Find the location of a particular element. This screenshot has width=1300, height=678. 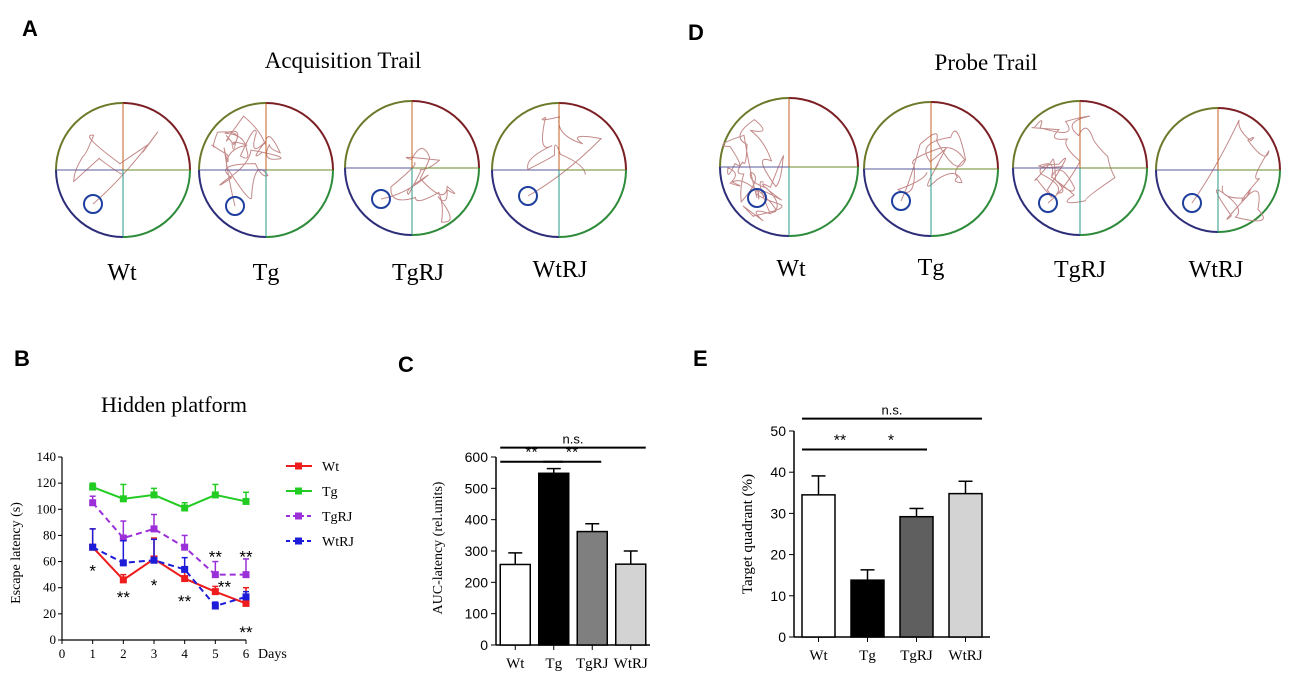

chart-e-ytick-label: 50 is located at coordinates (778, 431).